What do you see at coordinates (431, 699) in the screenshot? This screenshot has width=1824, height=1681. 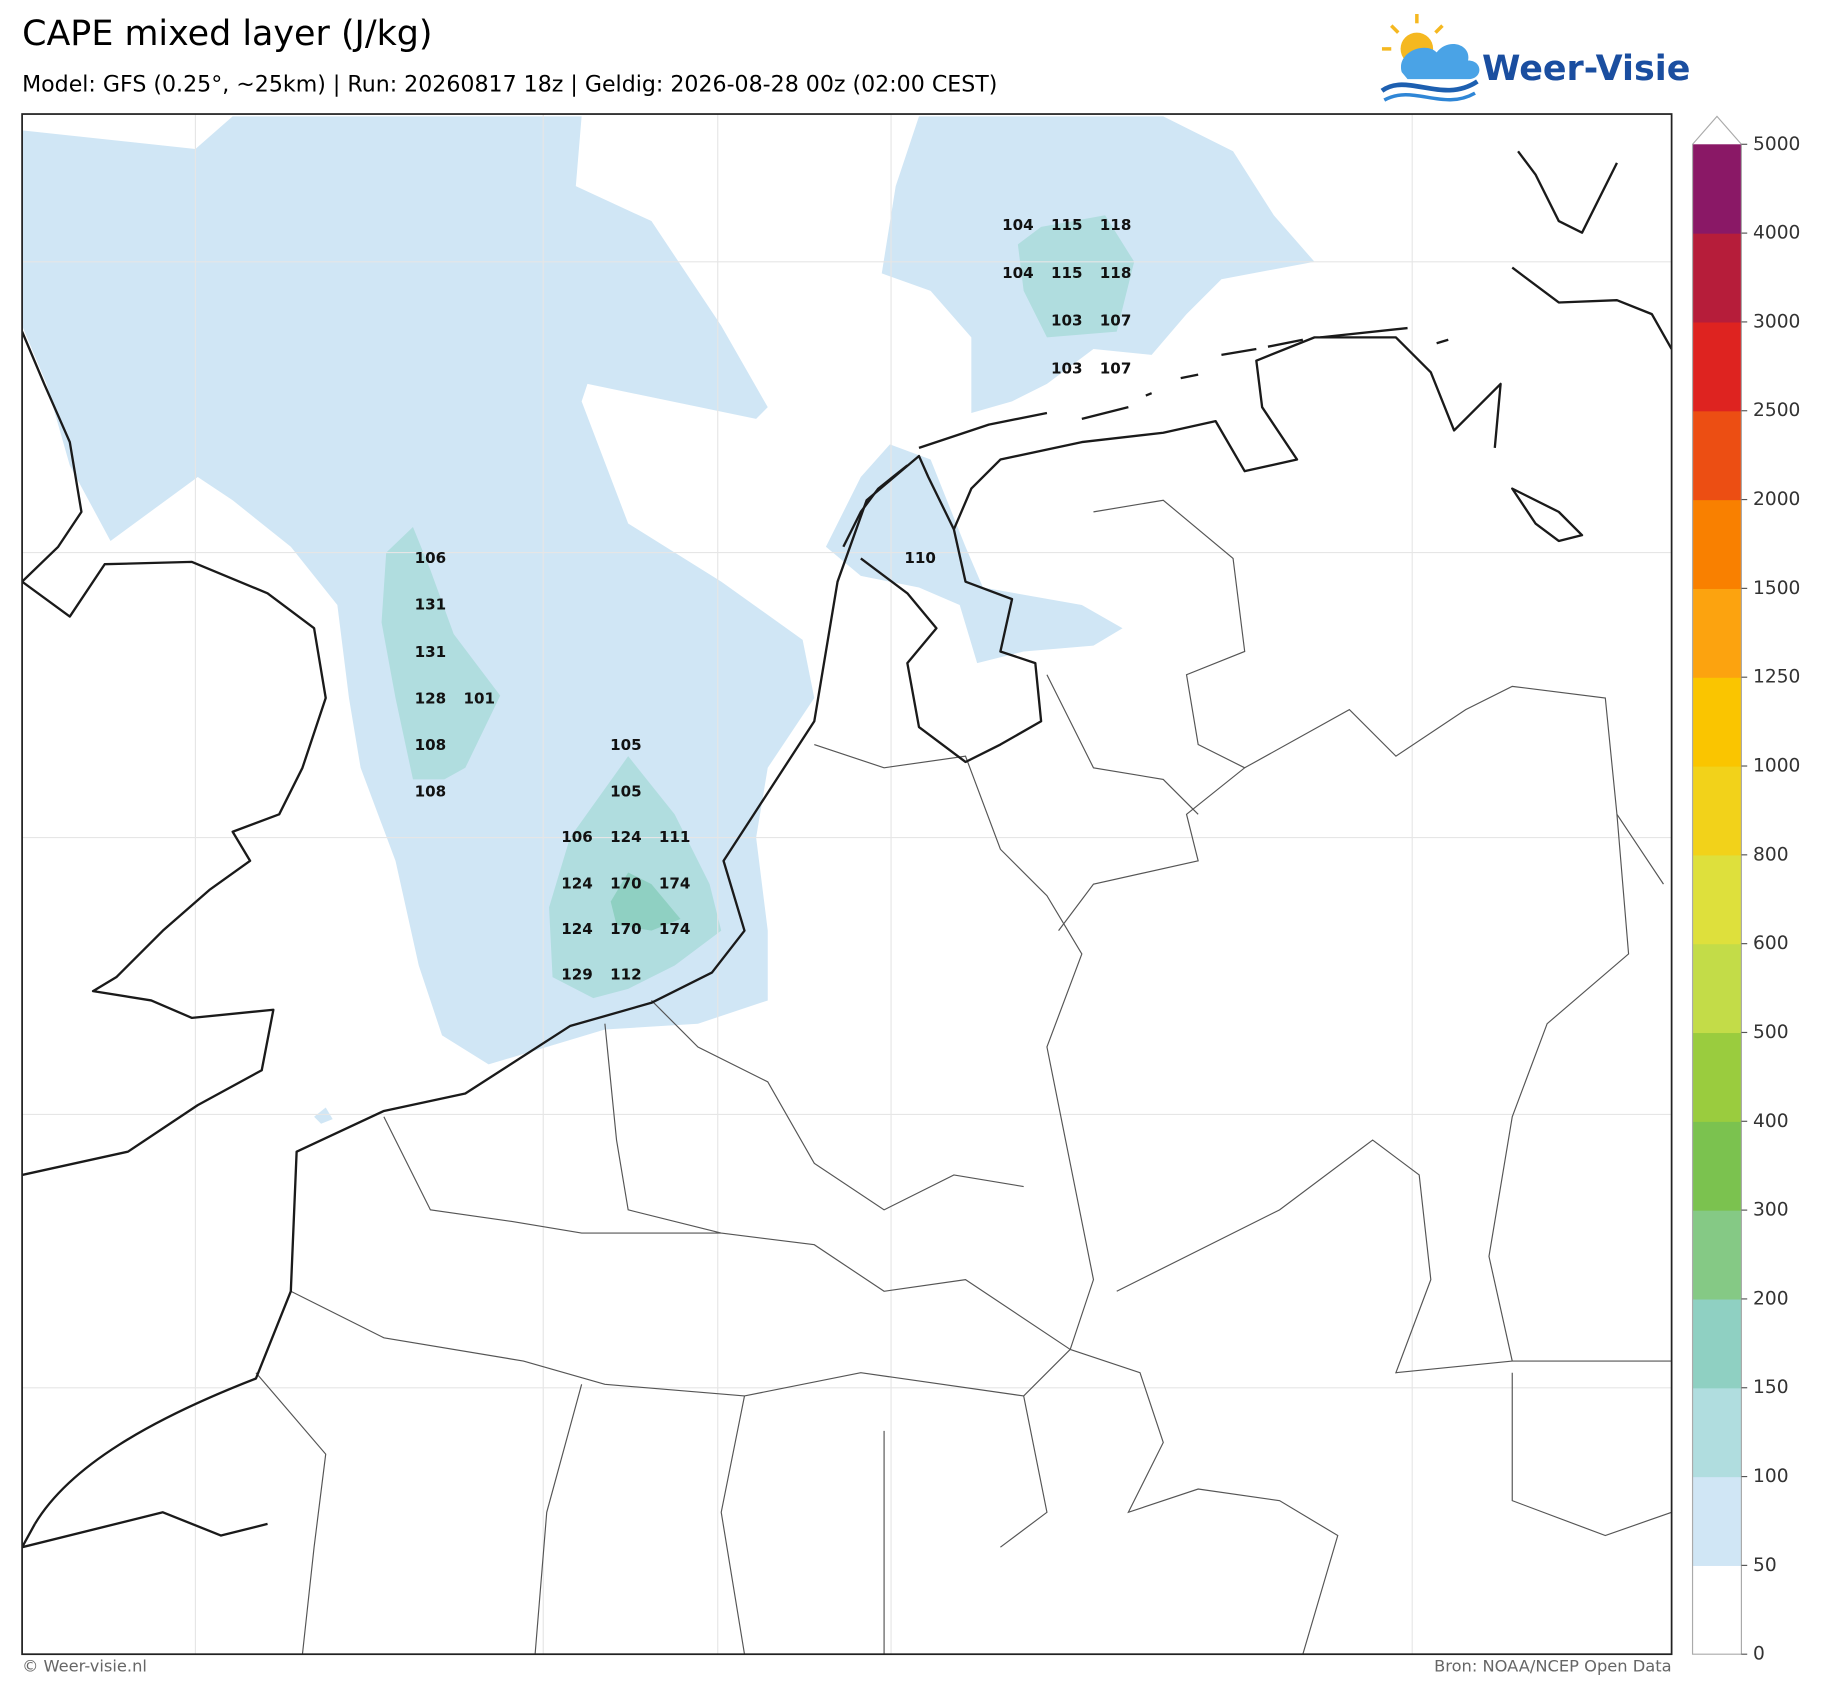 I see `value-label: 128` at bounding box center [431, 699].